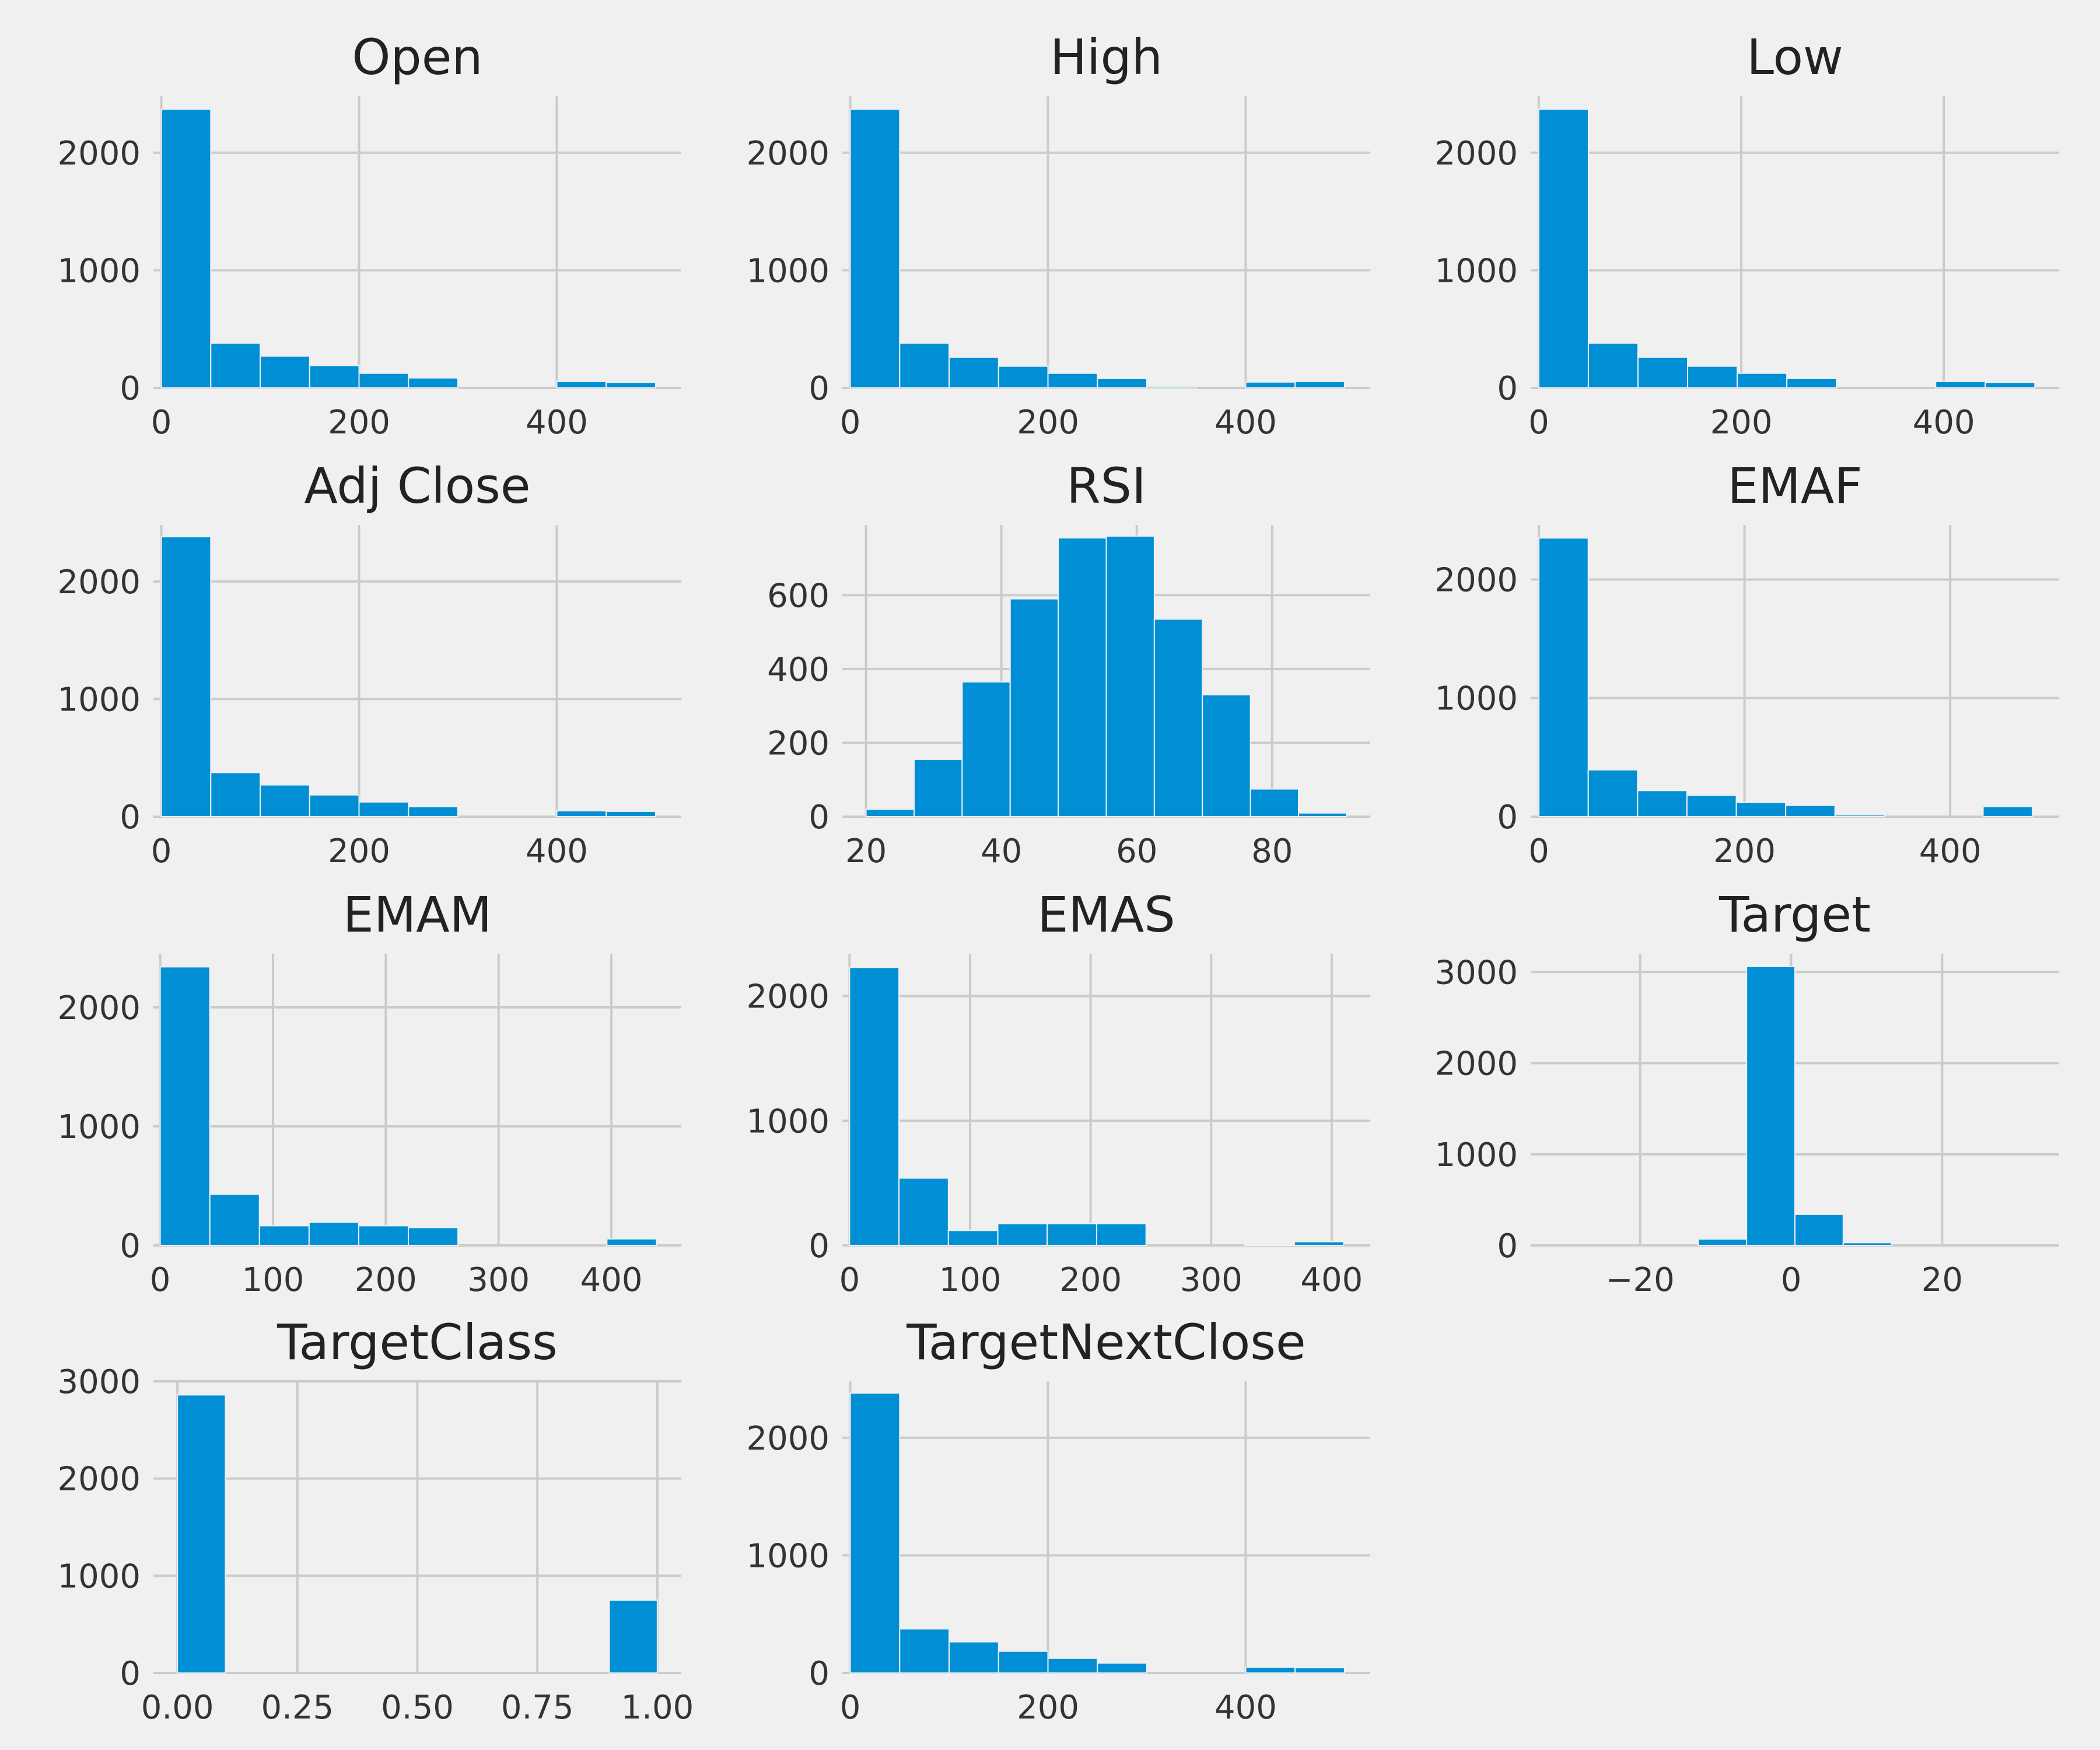 Image resolution: width=2100 pixels, height=1750 pixels. Describe the element at coordinates (1106, 57) in the screenshot. I see `subplot-title: High` at that location.